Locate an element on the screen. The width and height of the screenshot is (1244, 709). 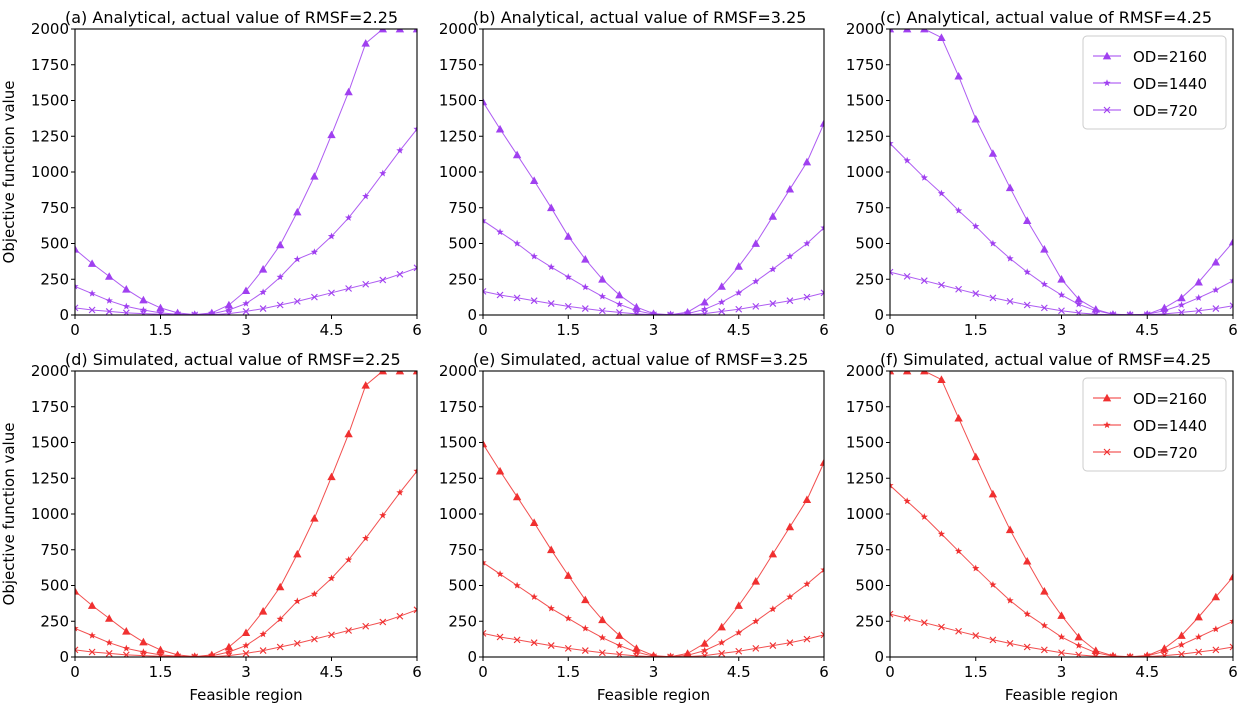
y-tick-label: 750 is located at coordinates (54, 550).